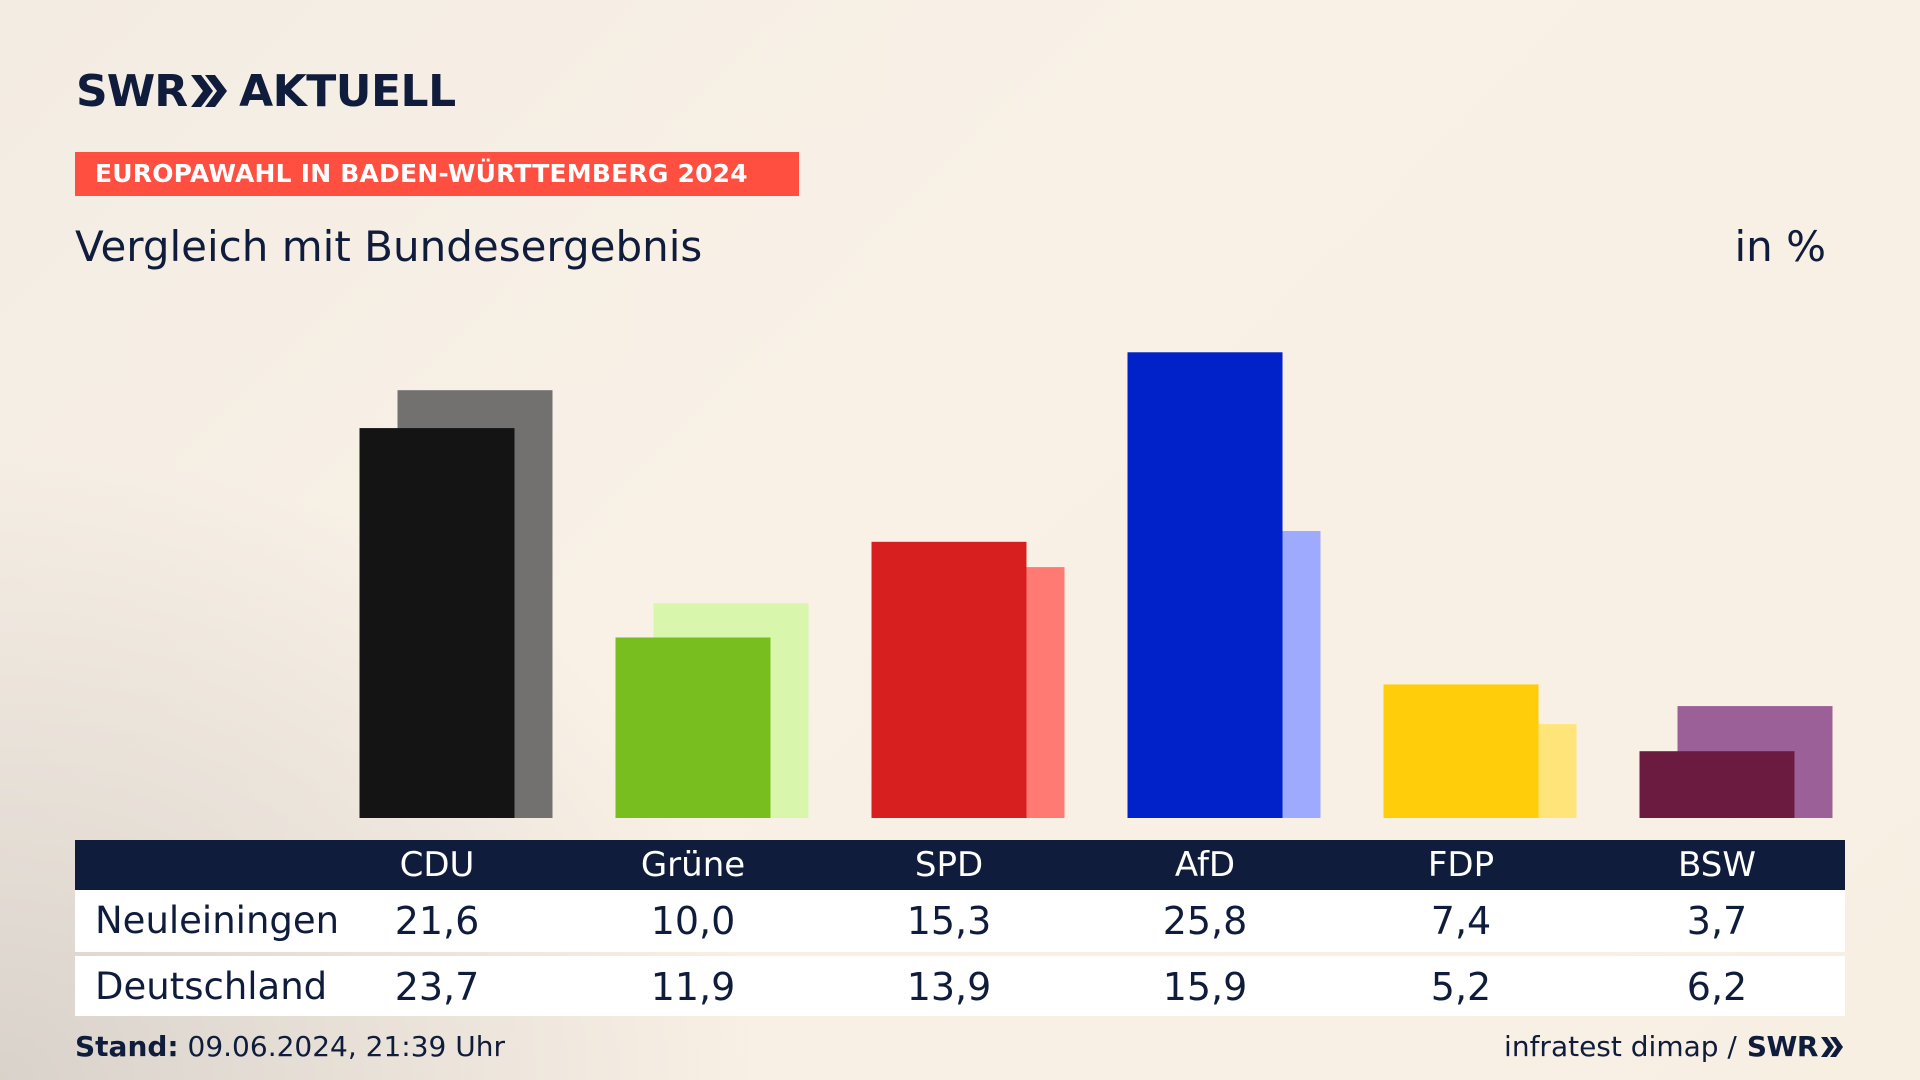  I want to click on row-label-national: Deutschland, so click(211, 986).